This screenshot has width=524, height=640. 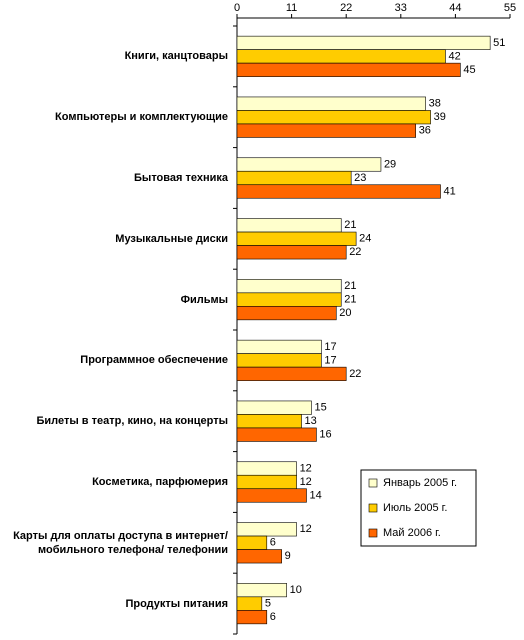 What do you see at coordinates (440, 117) in the screenshot?
I see `value-label: 39` at bounding box center [440, 117].